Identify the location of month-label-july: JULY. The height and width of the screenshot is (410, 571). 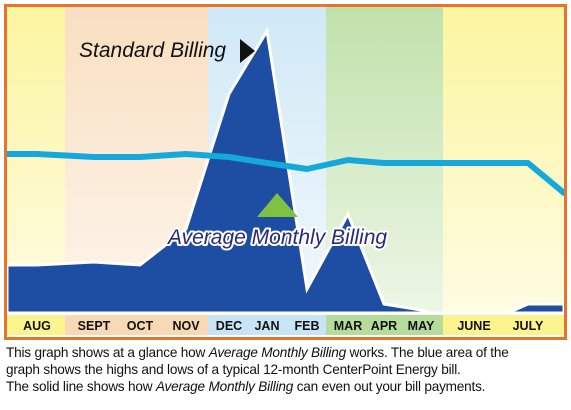
(528, 326).